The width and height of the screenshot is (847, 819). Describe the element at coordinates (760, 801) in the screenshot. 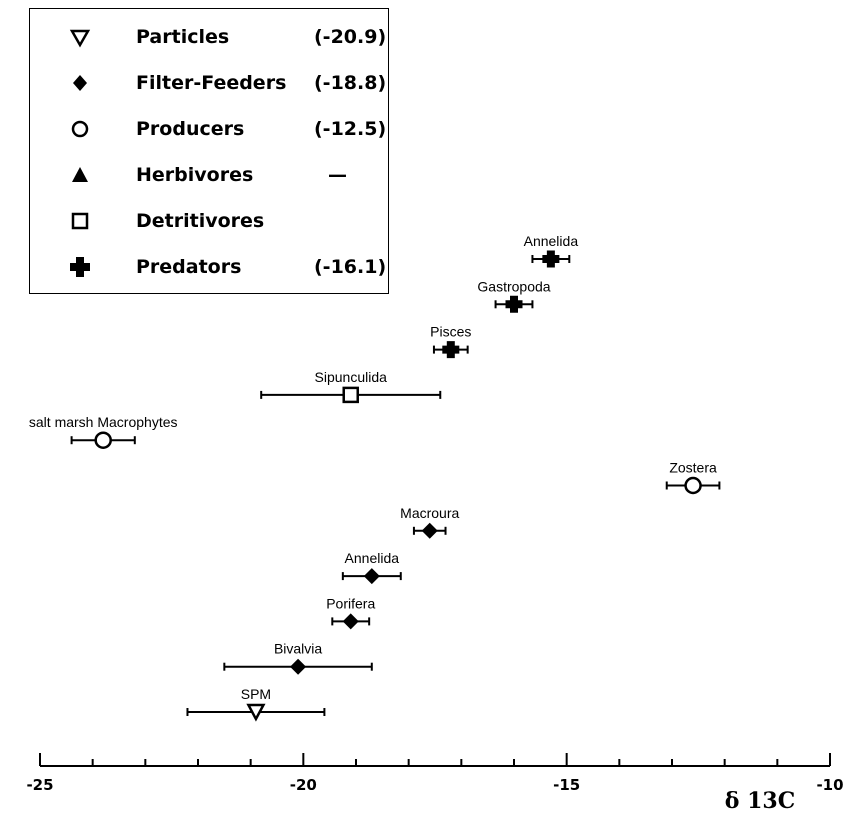

I see `x-axis-label: δ 13C` at that location.